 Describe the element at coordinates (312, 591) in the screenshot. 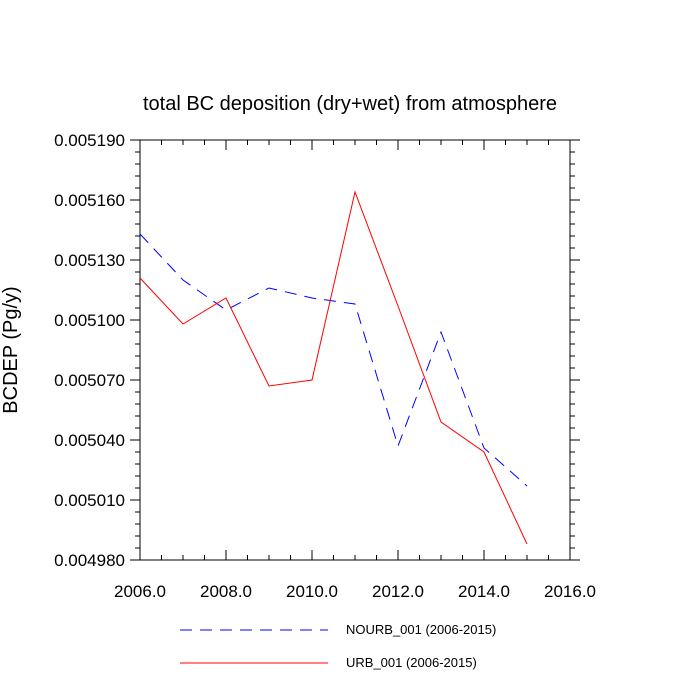

I see `x-tick-label: 2010.0` at that location.